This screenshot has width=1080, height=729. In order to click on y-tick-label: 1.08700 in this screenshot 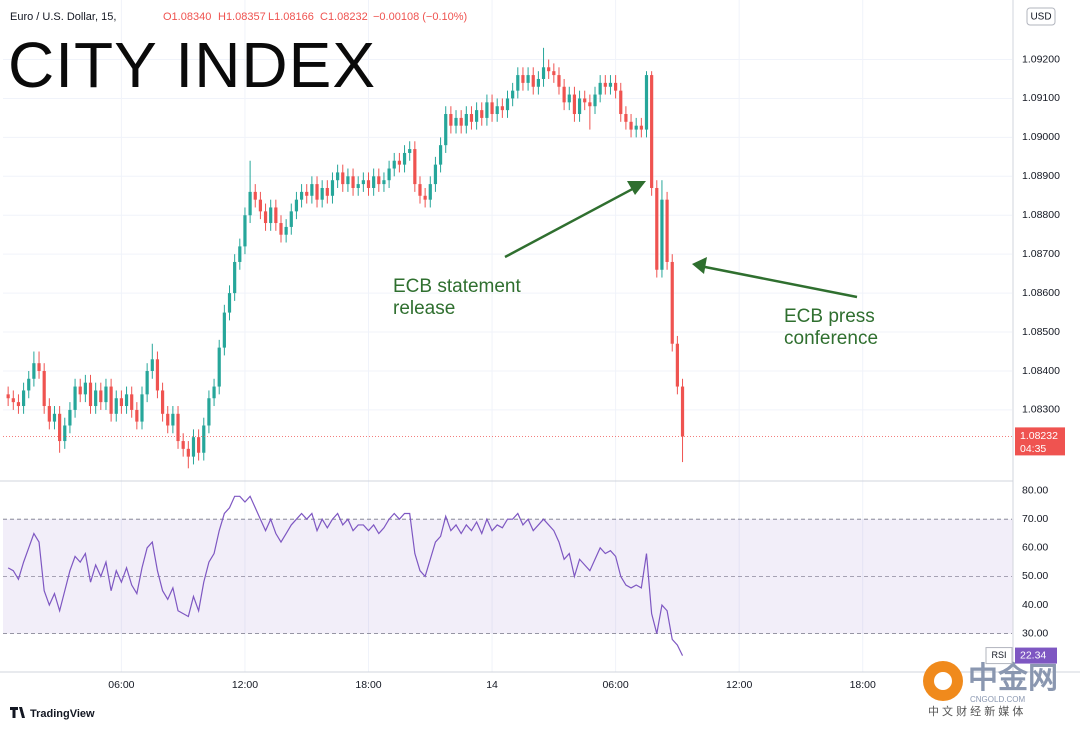, I will do `click(1041, 254)`.